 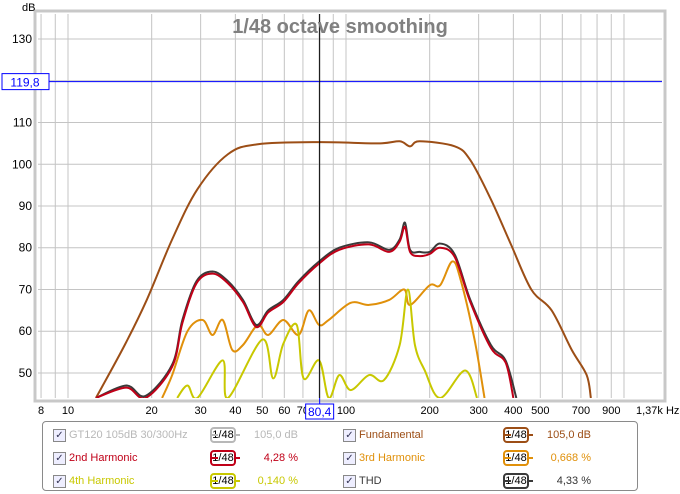 What do you see at coordinates (26, 289) in the screenshot?
I see `y-tick-label: 70` at bounding box center [26, 289].